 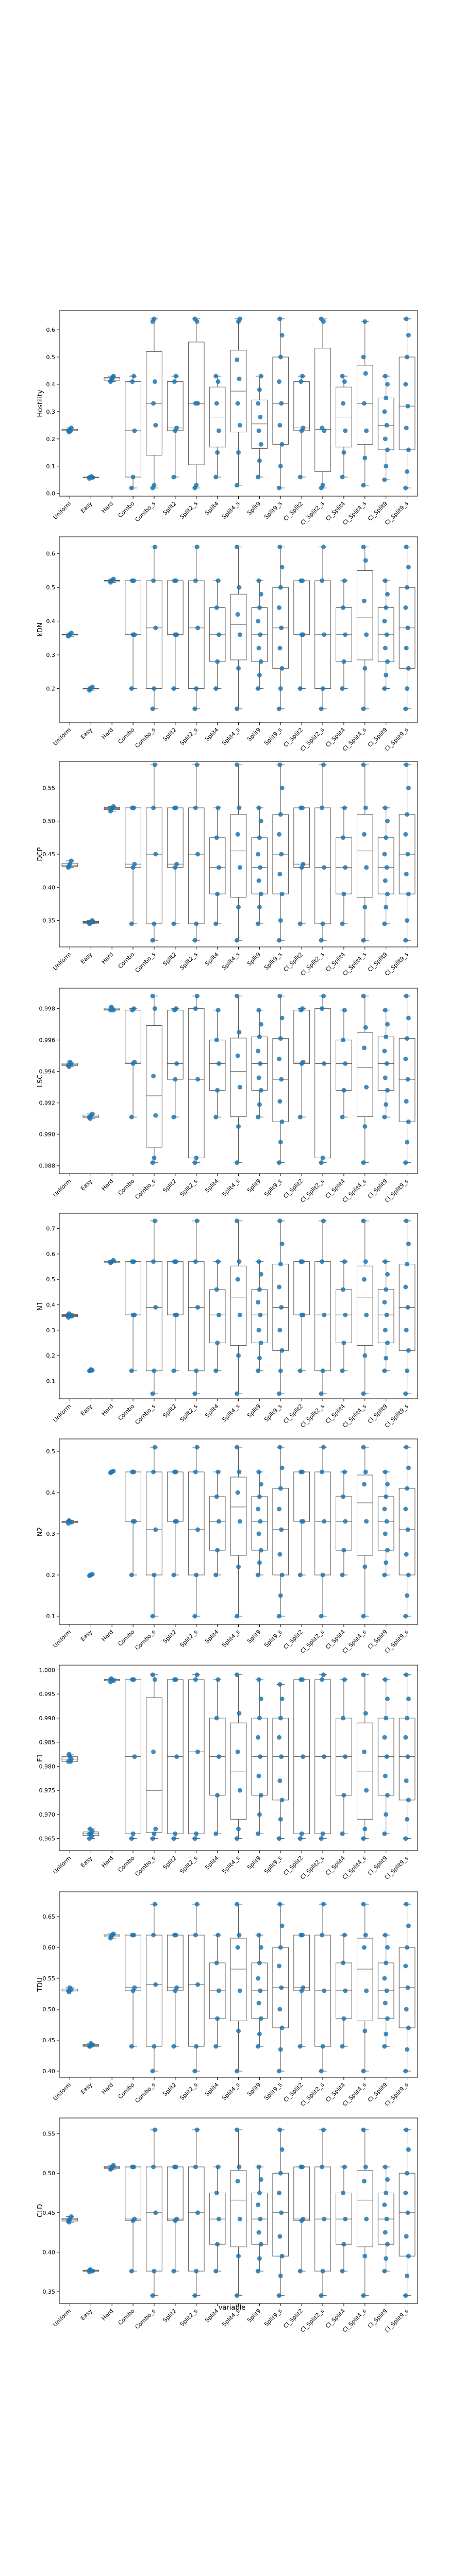 I want to click on x-tick-label: Combo, so click(x=126, y=1187).